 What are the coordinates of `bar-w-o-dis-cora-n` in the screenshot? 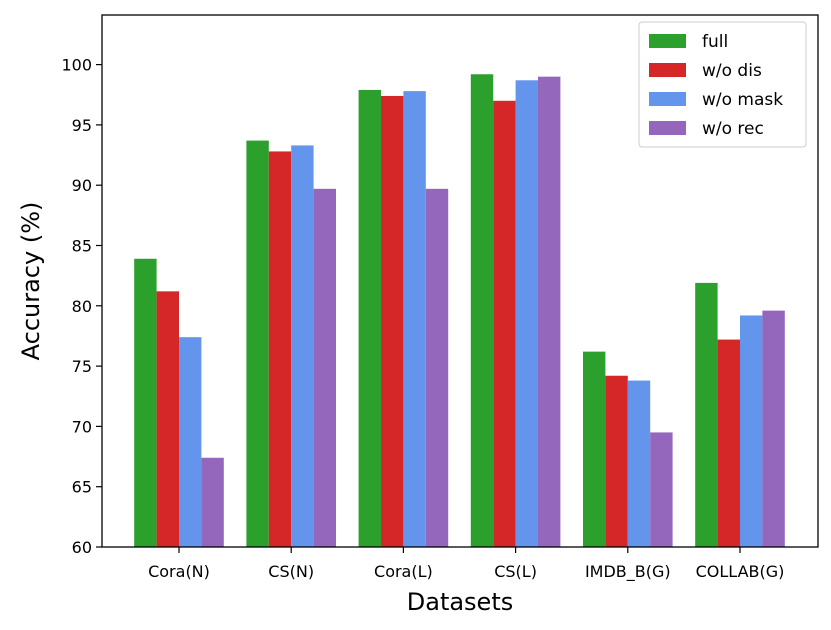 It's located at (167, 419).